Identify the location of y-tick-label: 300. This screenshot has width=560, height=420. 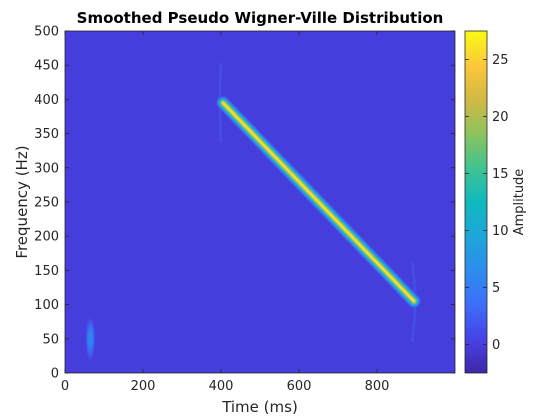
(46, 168).